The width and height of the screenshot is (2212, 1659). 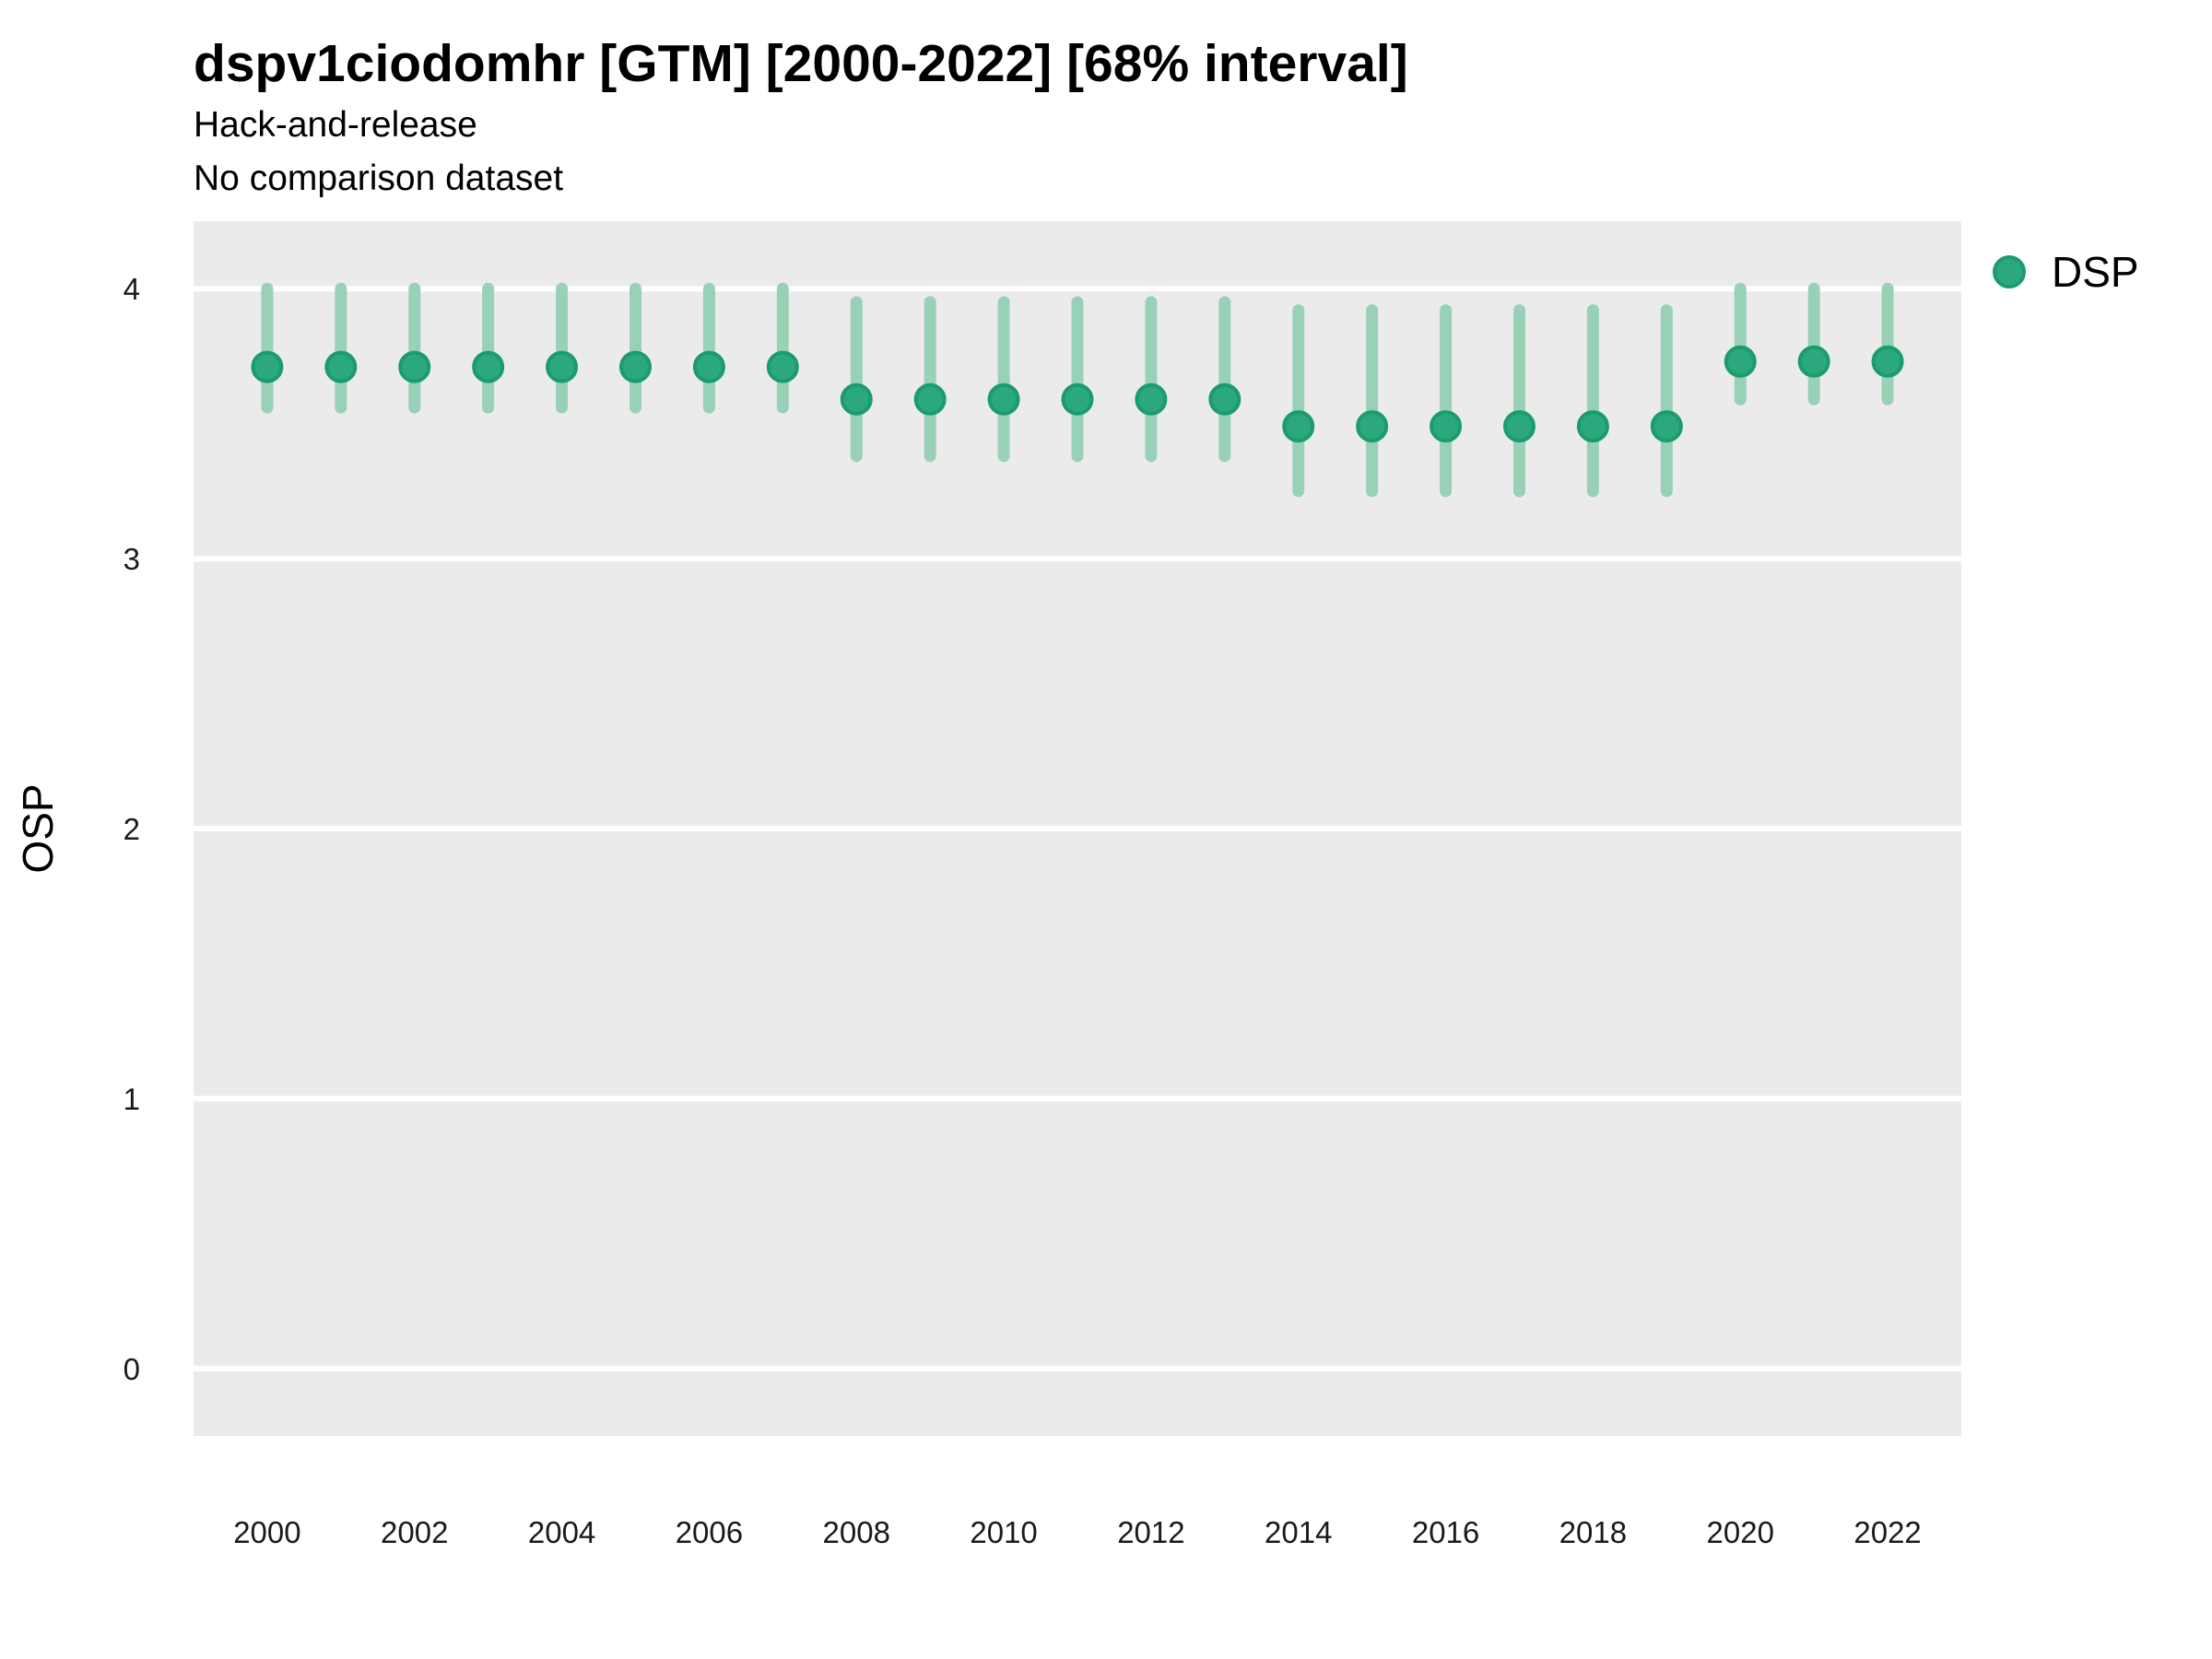 What do you see at coordinates (38, 828) in the screenshot?
I see `y-axis-label: OSP` at bounding box center [38, 828].